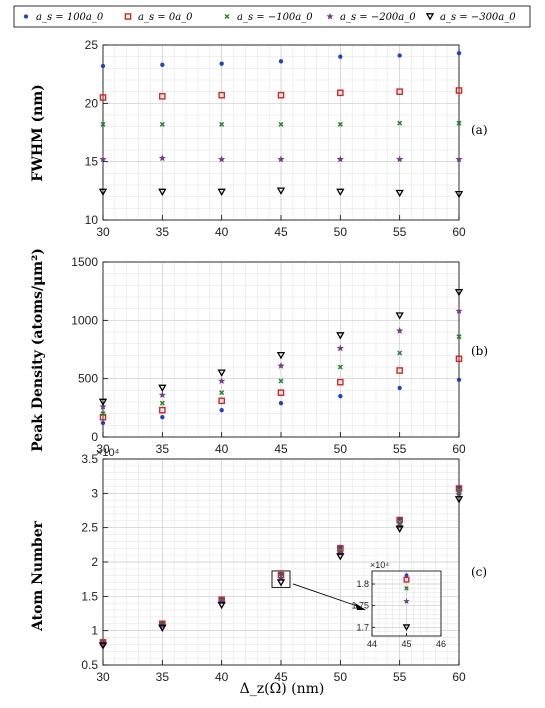  I want to click on y-tick-label: 1000, so click(84, 320).